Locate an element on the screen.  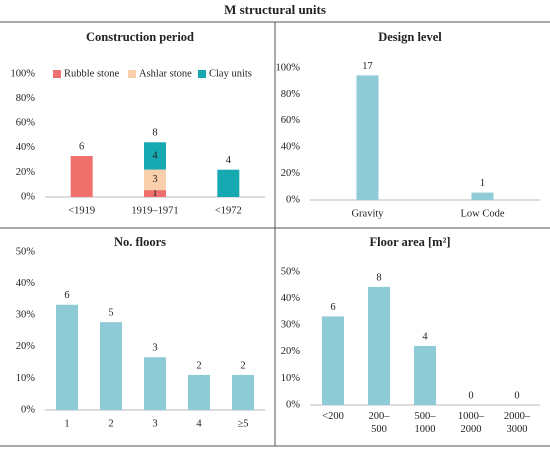
x-tick-label-line: 1000– is located at coordinates (471, 416).